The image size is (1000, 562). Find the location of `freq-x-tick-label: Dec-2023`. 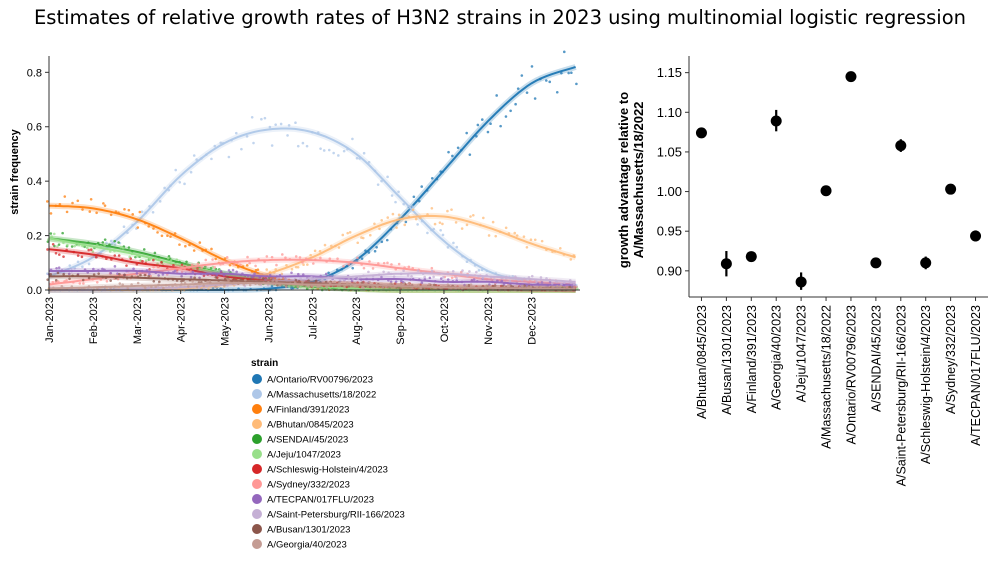

freq-x-tick-label: Dec-2023 is located at coordinates (533, 321).